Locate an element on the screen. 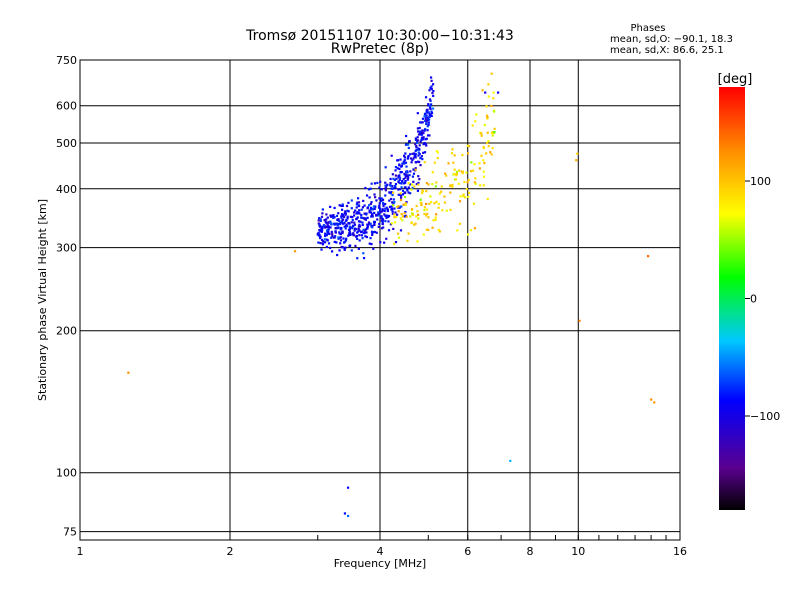 The height and width of the screenshot is (600, 800). y-tick-label: 200 is located at coordinates (66, 331).